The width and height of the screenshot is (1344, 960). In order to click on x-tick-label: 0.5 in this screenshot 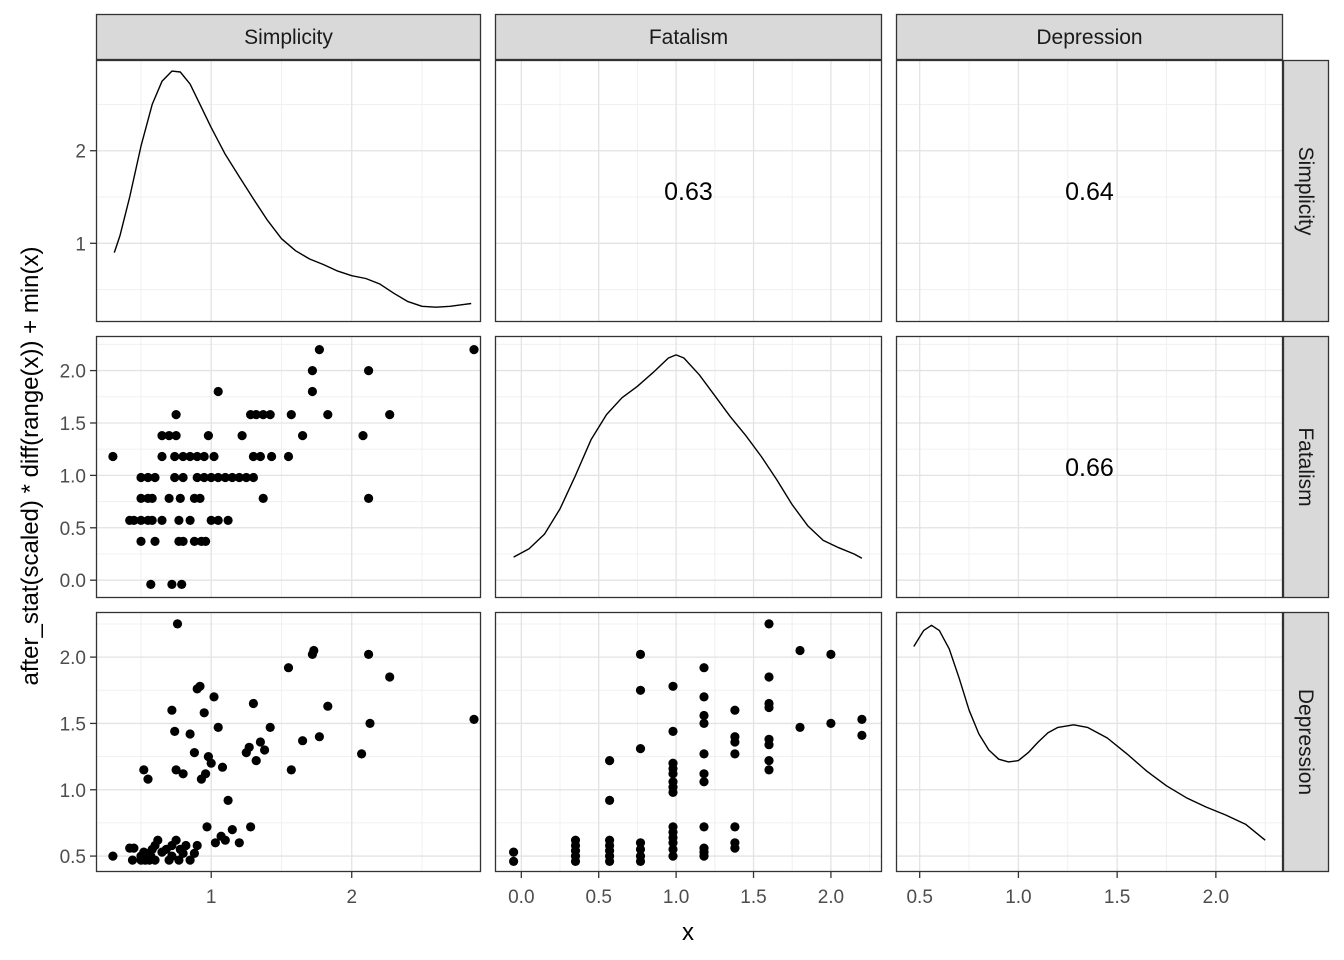, I will do `click(919, 897)`.